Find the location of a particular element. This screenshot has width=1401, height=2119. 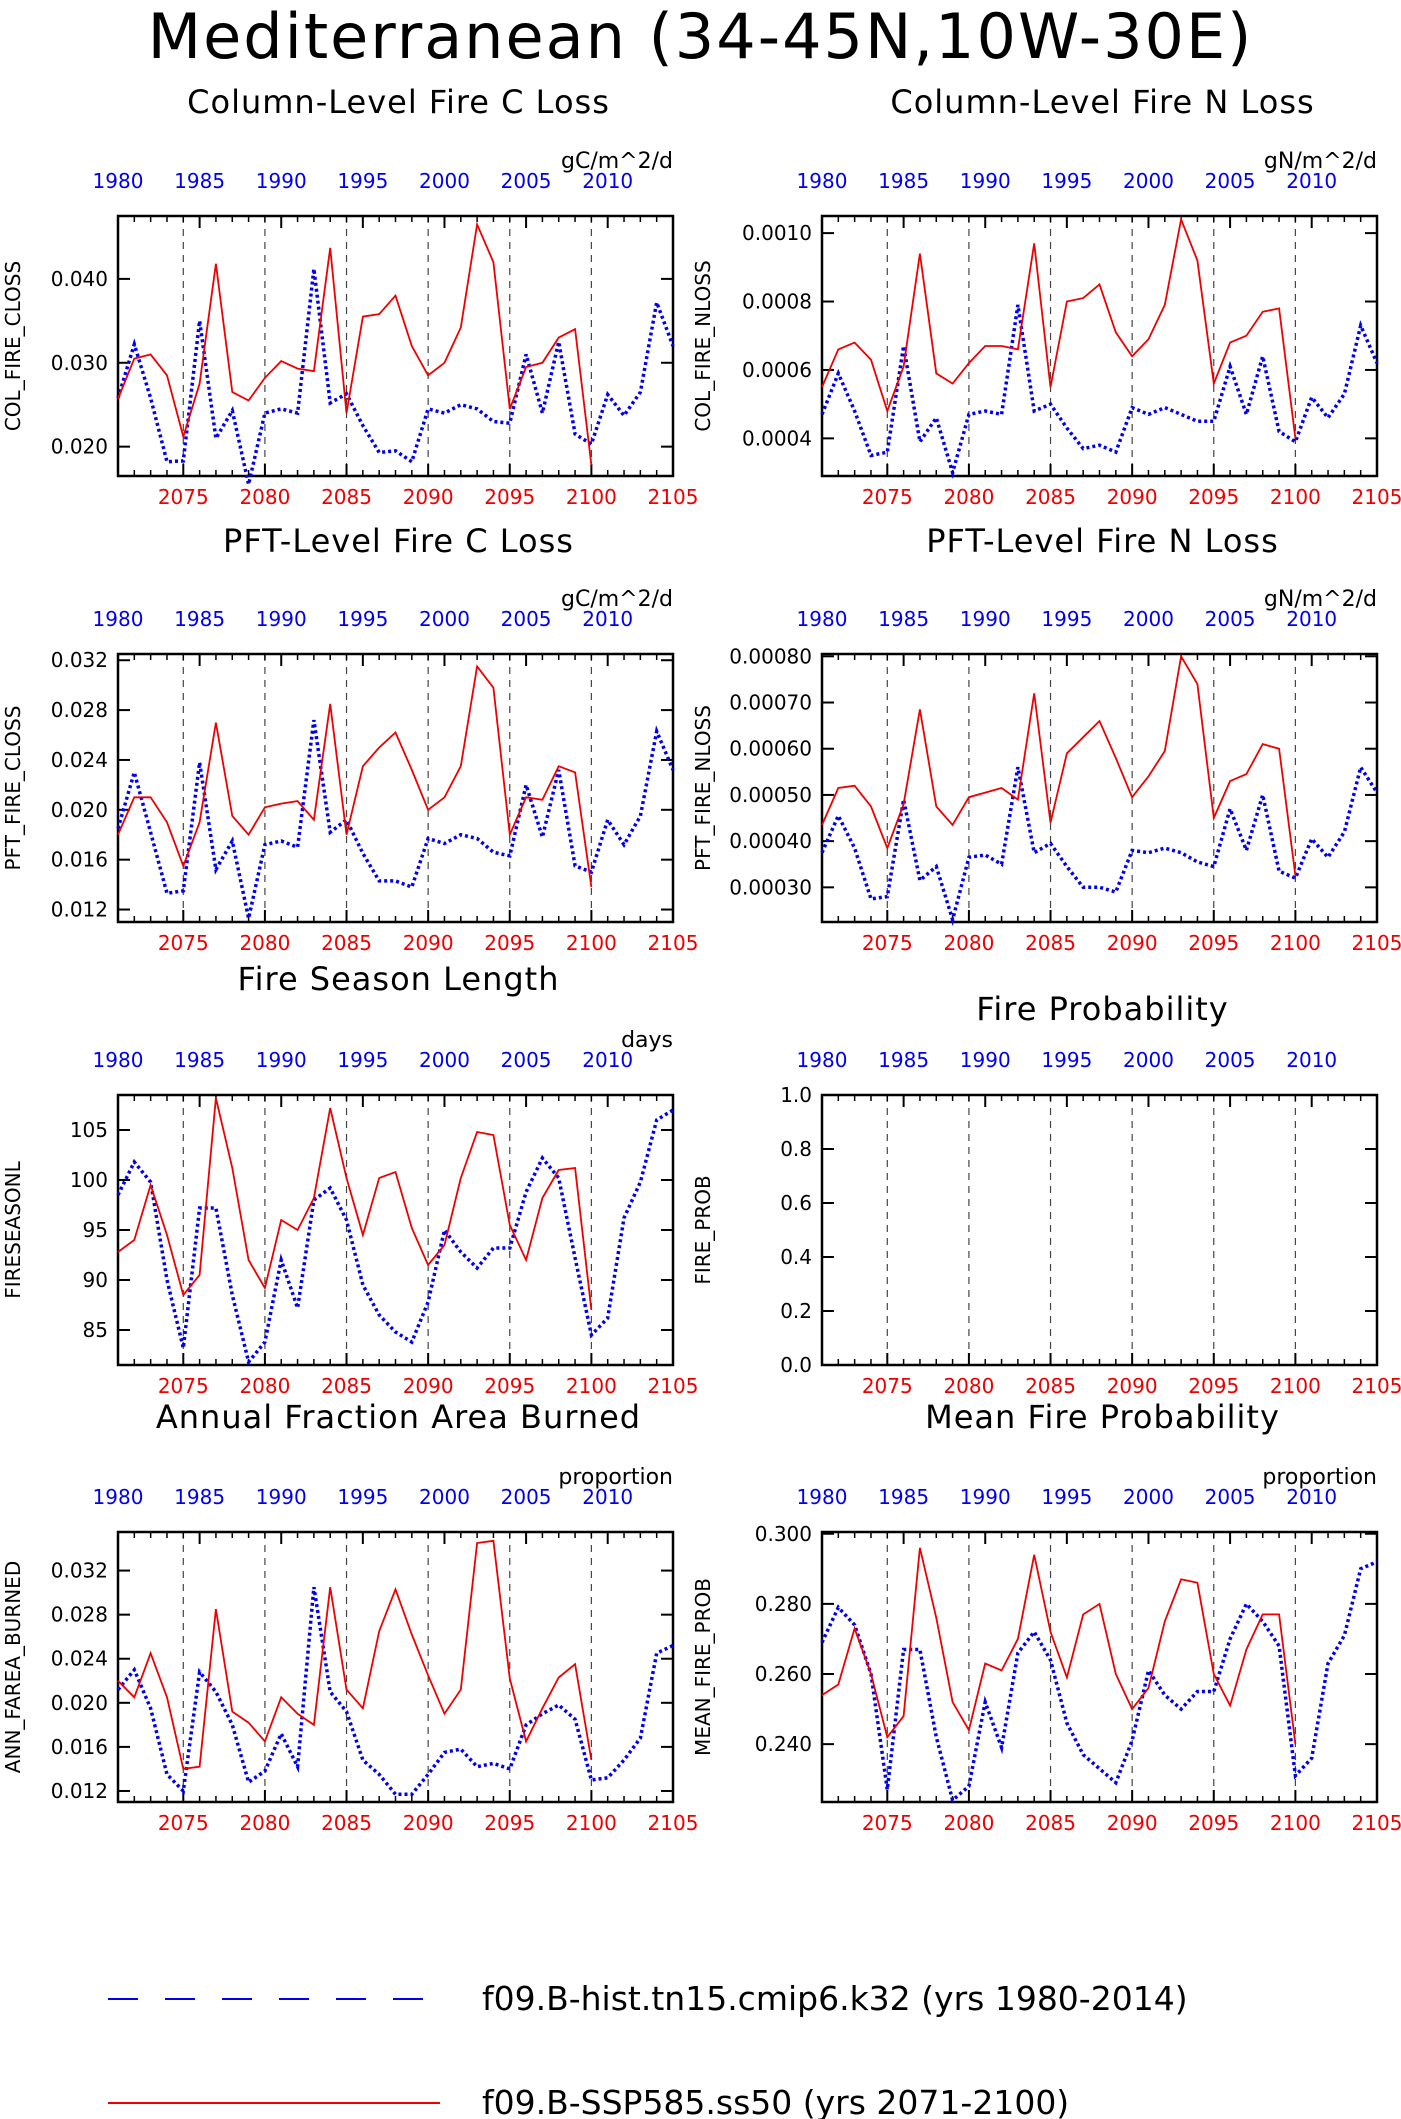

y-tick-label: 0.00070 is located at coordinates (770, 703).